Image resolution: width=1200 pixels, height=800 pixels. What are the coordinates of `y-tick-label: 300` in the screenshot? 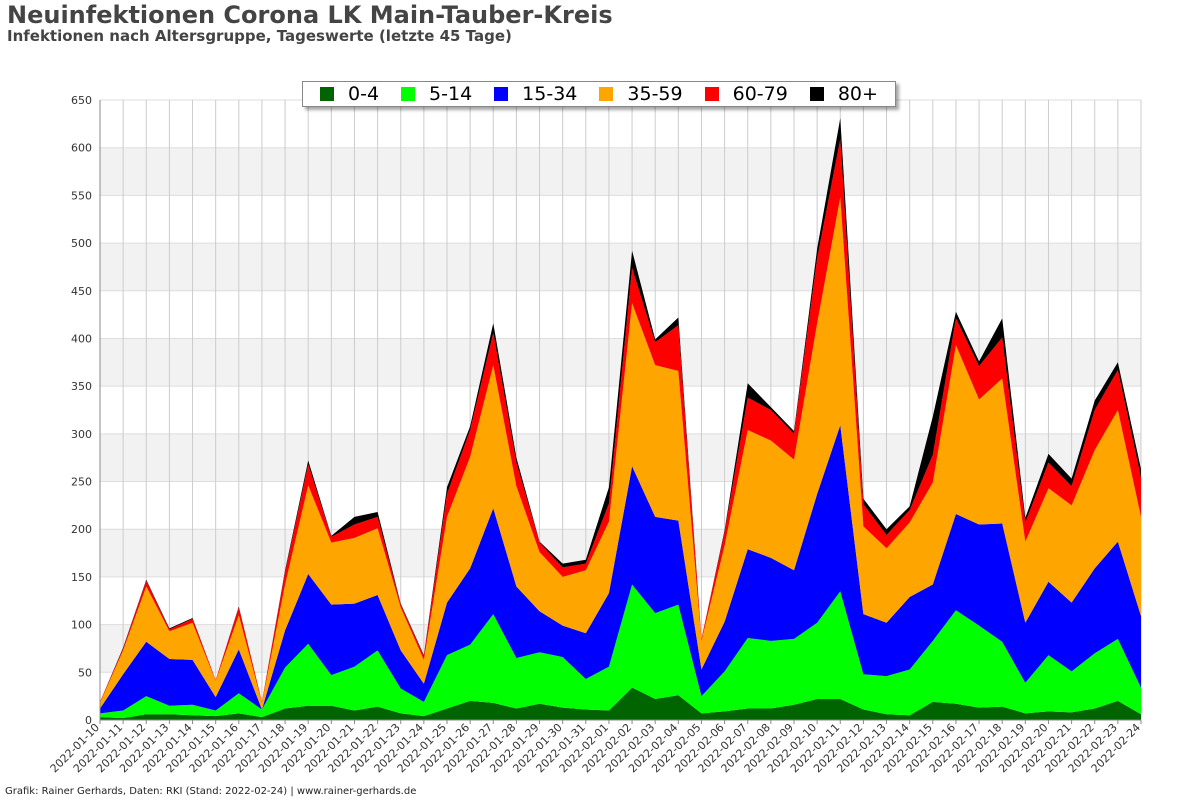 It's located at (81, 434).